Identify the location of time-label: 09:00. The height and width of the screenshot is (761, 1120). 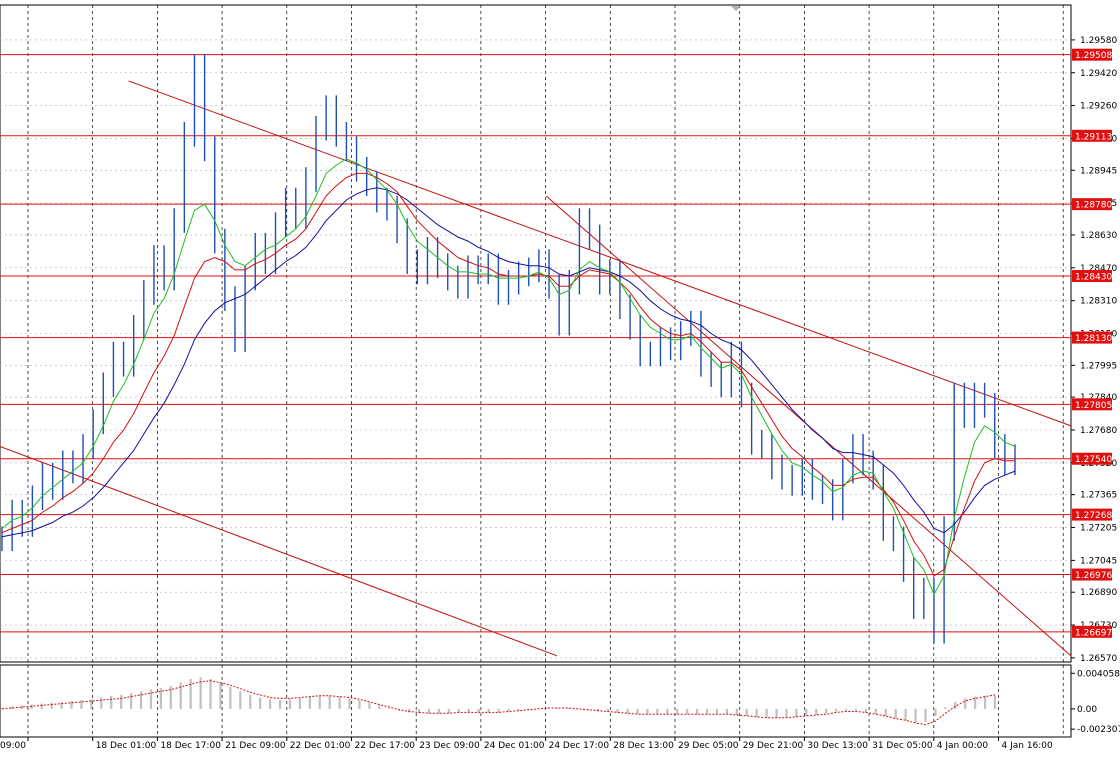
(13, 746).